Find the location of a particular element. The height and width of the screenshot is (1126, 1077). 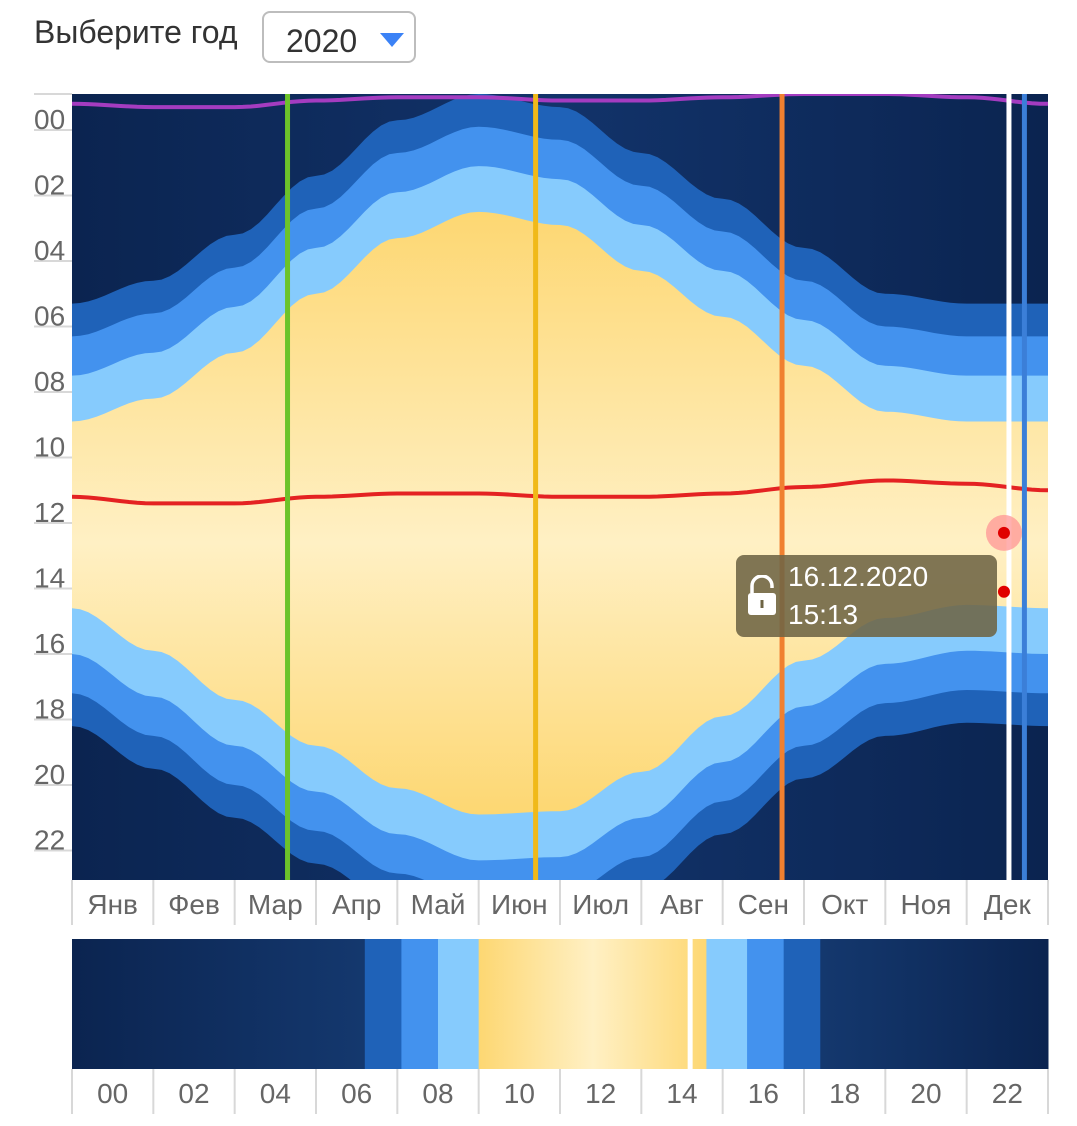

strip-tick-label: 08 is located at coordinates (437, 1093).